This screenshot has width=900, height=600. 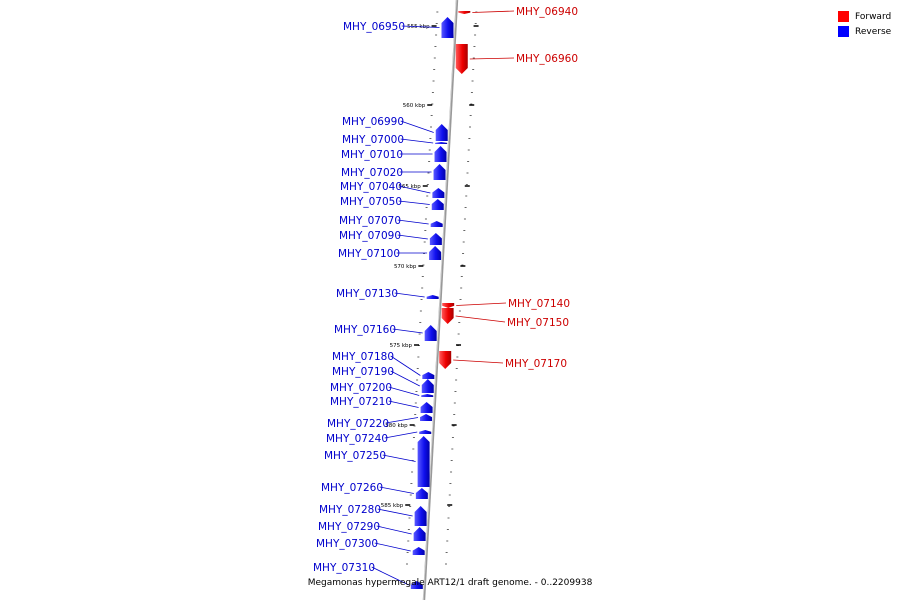 What do you see at coordinates (344, 568) in the screenshot?
I see `gene-label-mhy-07310: MHY_07310` at bounding box center [344, 568].